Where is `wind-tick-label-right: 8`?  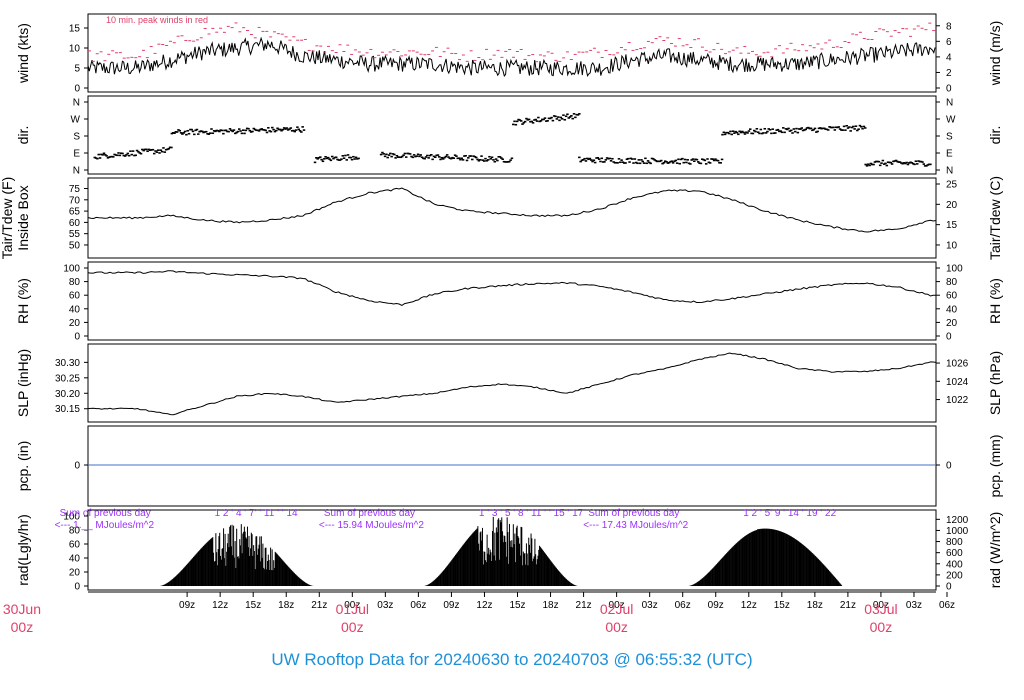
wind-tick-label-right: 8 is located at coordinates (949, 26).